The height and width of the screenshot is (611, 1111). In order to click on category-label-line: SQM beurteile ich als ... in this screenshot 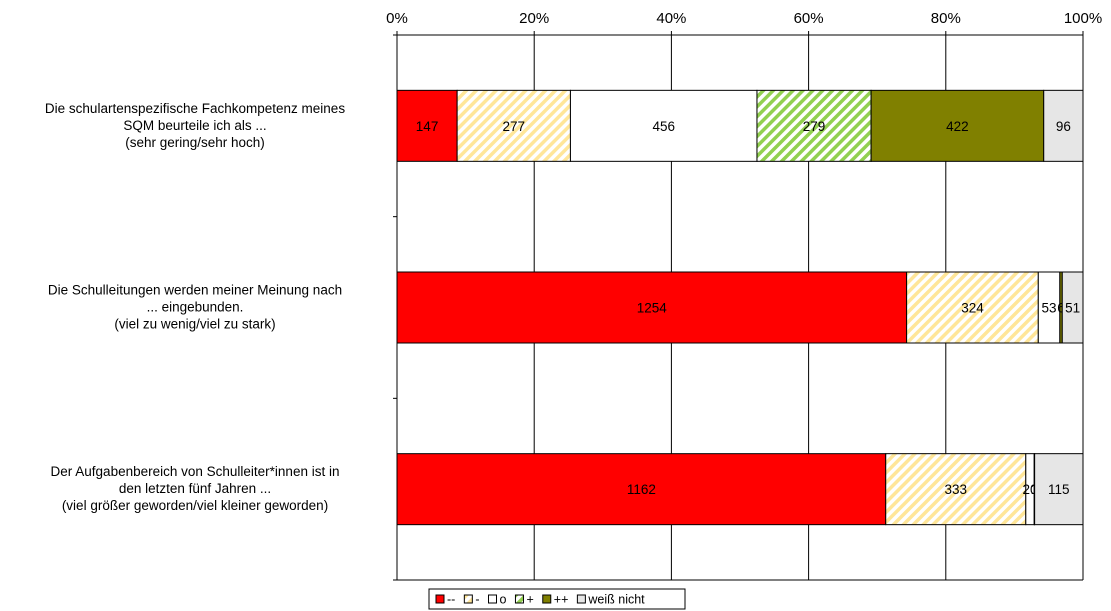, I will do `click(194, 125)`.